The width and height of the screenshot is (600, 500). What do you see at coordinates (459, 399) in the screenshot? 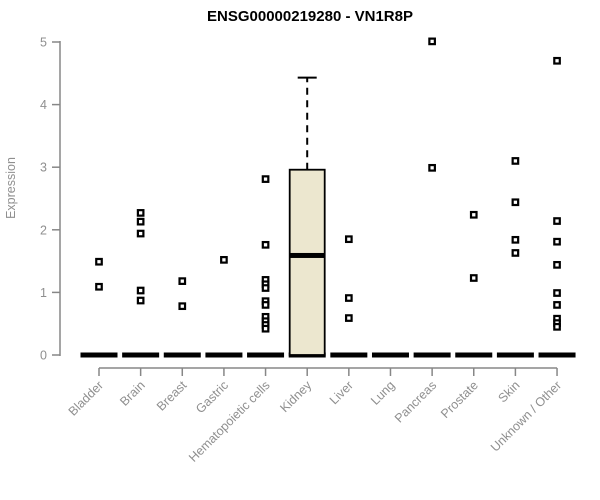
I see `x-tick-label: Prostate` at bounding box center [459, 399].